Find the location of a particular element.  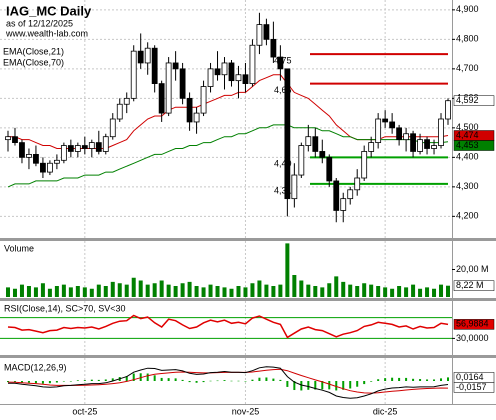

value-label-box is located at coordinates (474, 285).